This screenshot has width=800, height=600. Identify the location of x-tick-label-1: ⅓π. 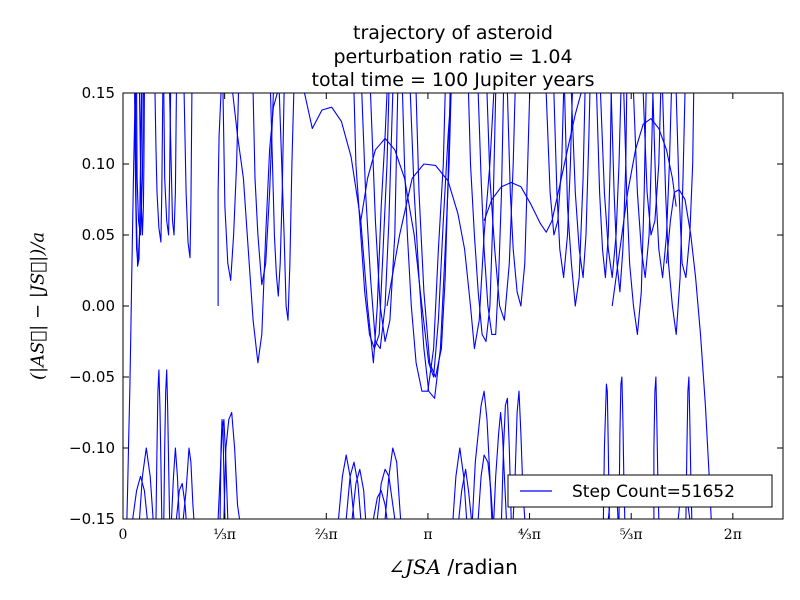
(224, 535).